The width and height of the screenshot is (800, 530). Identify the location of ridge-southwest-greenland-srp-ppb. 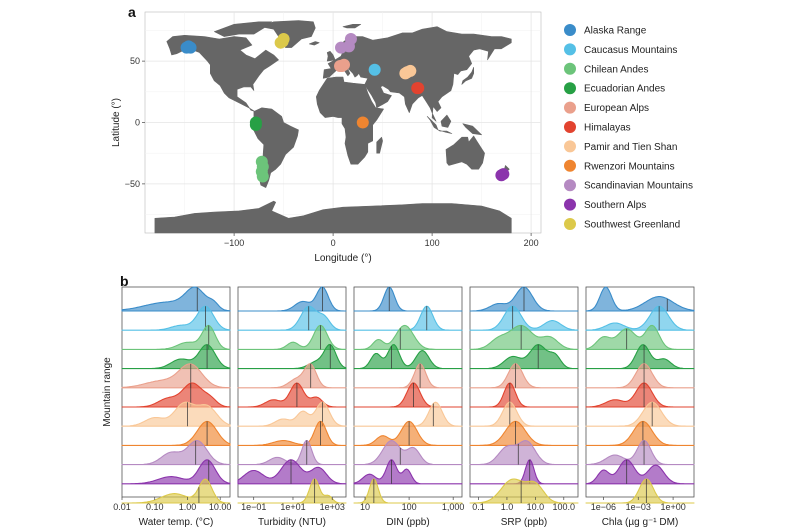
(524, 491).